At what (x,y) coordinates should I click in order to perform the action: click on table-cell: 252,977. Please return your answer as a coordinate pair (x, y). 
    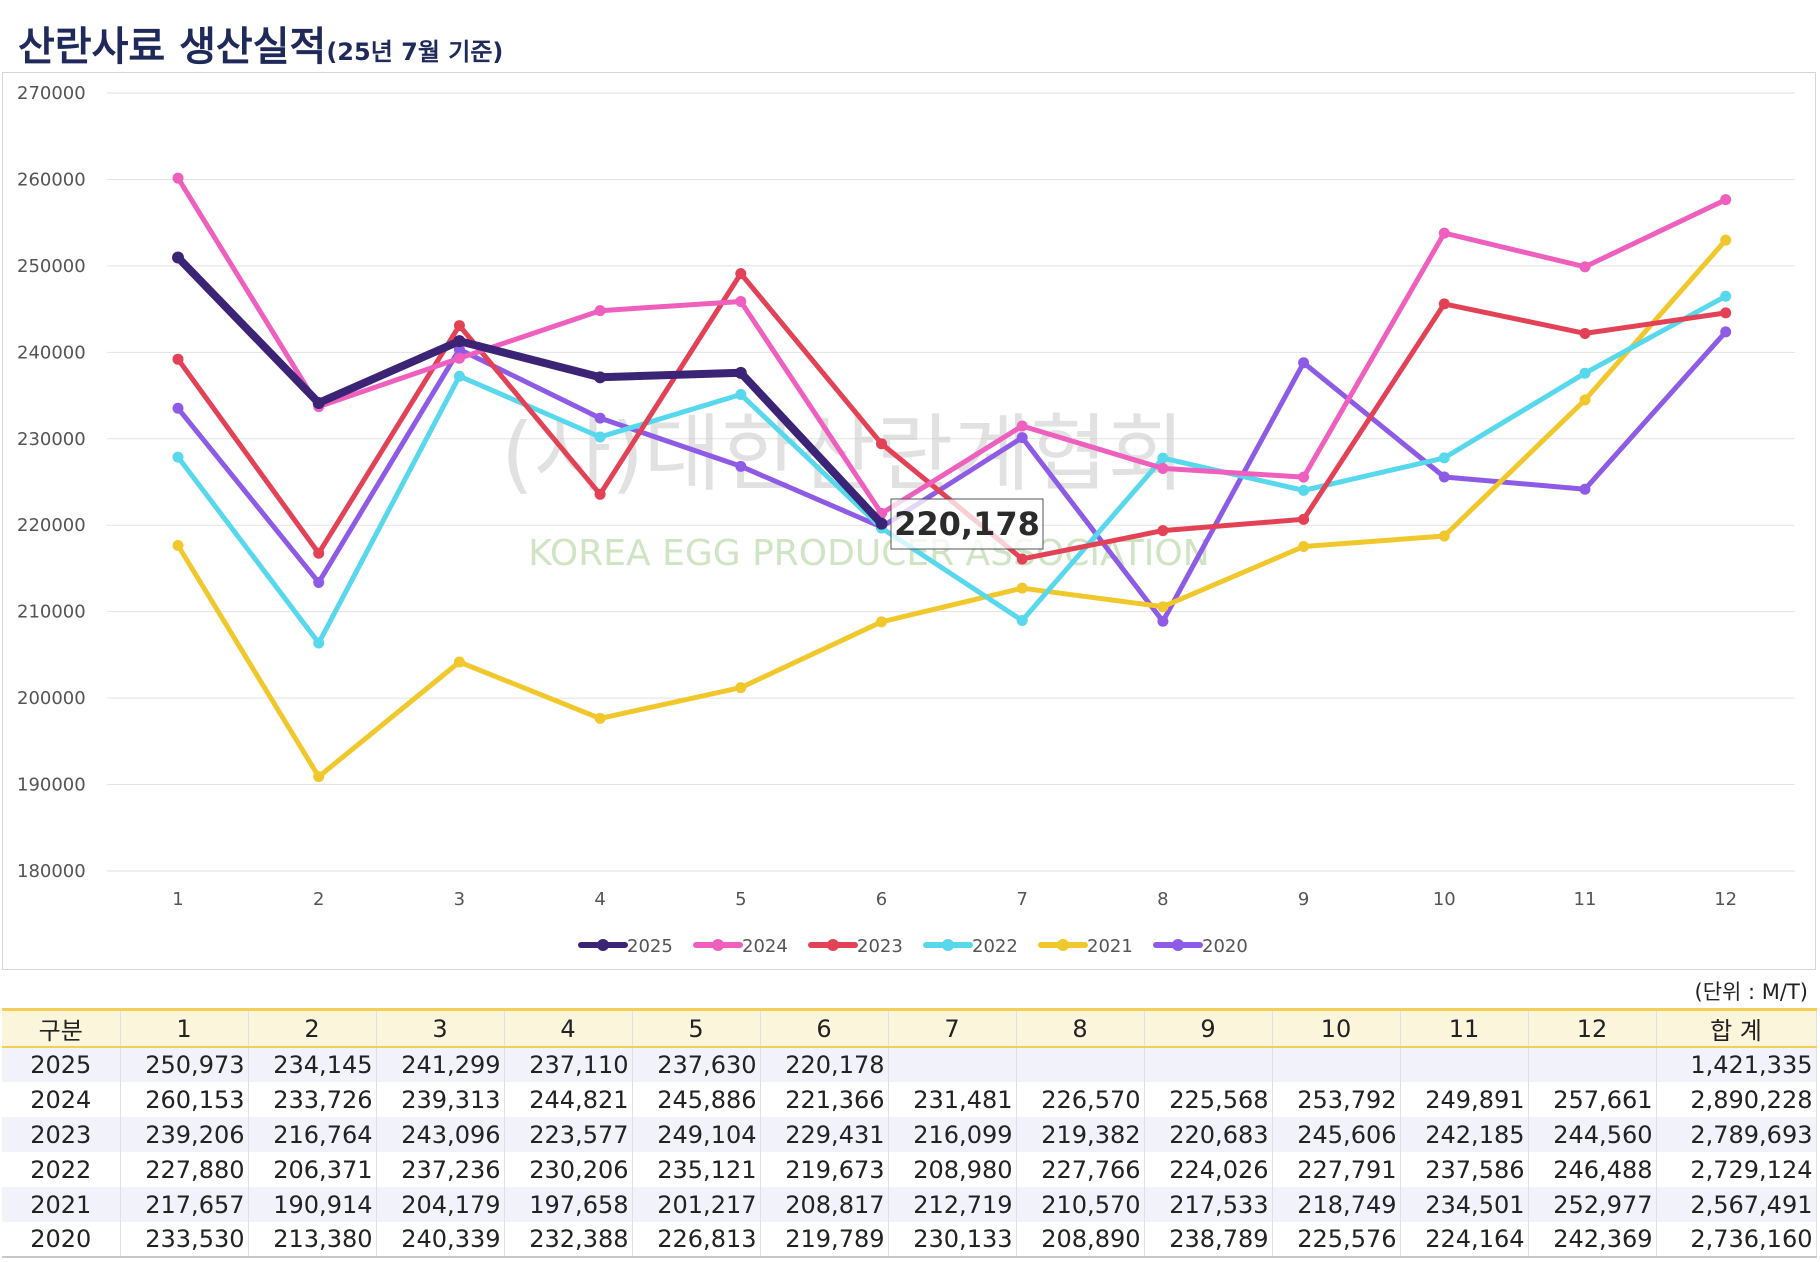
    Looking at the image, I should click on (1592, 1204).